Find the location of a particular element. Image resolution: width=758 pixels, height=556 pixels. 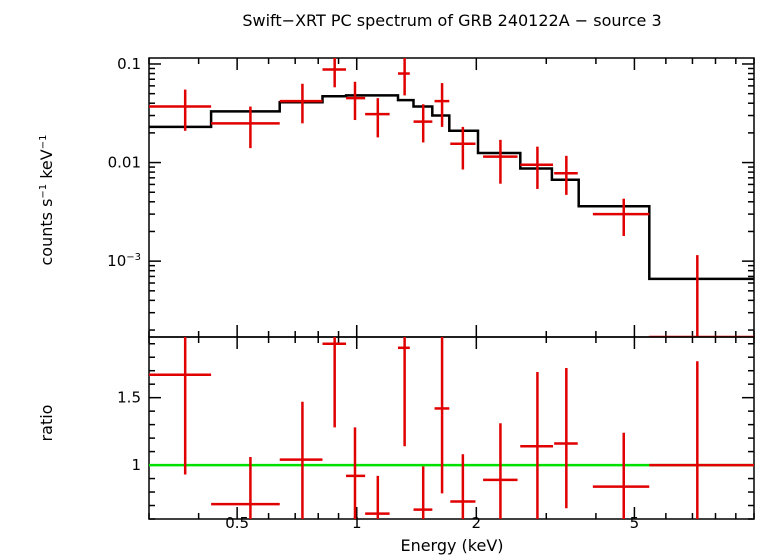

top-y-tick-label-base: 10 is located at coordinates (116, 261).